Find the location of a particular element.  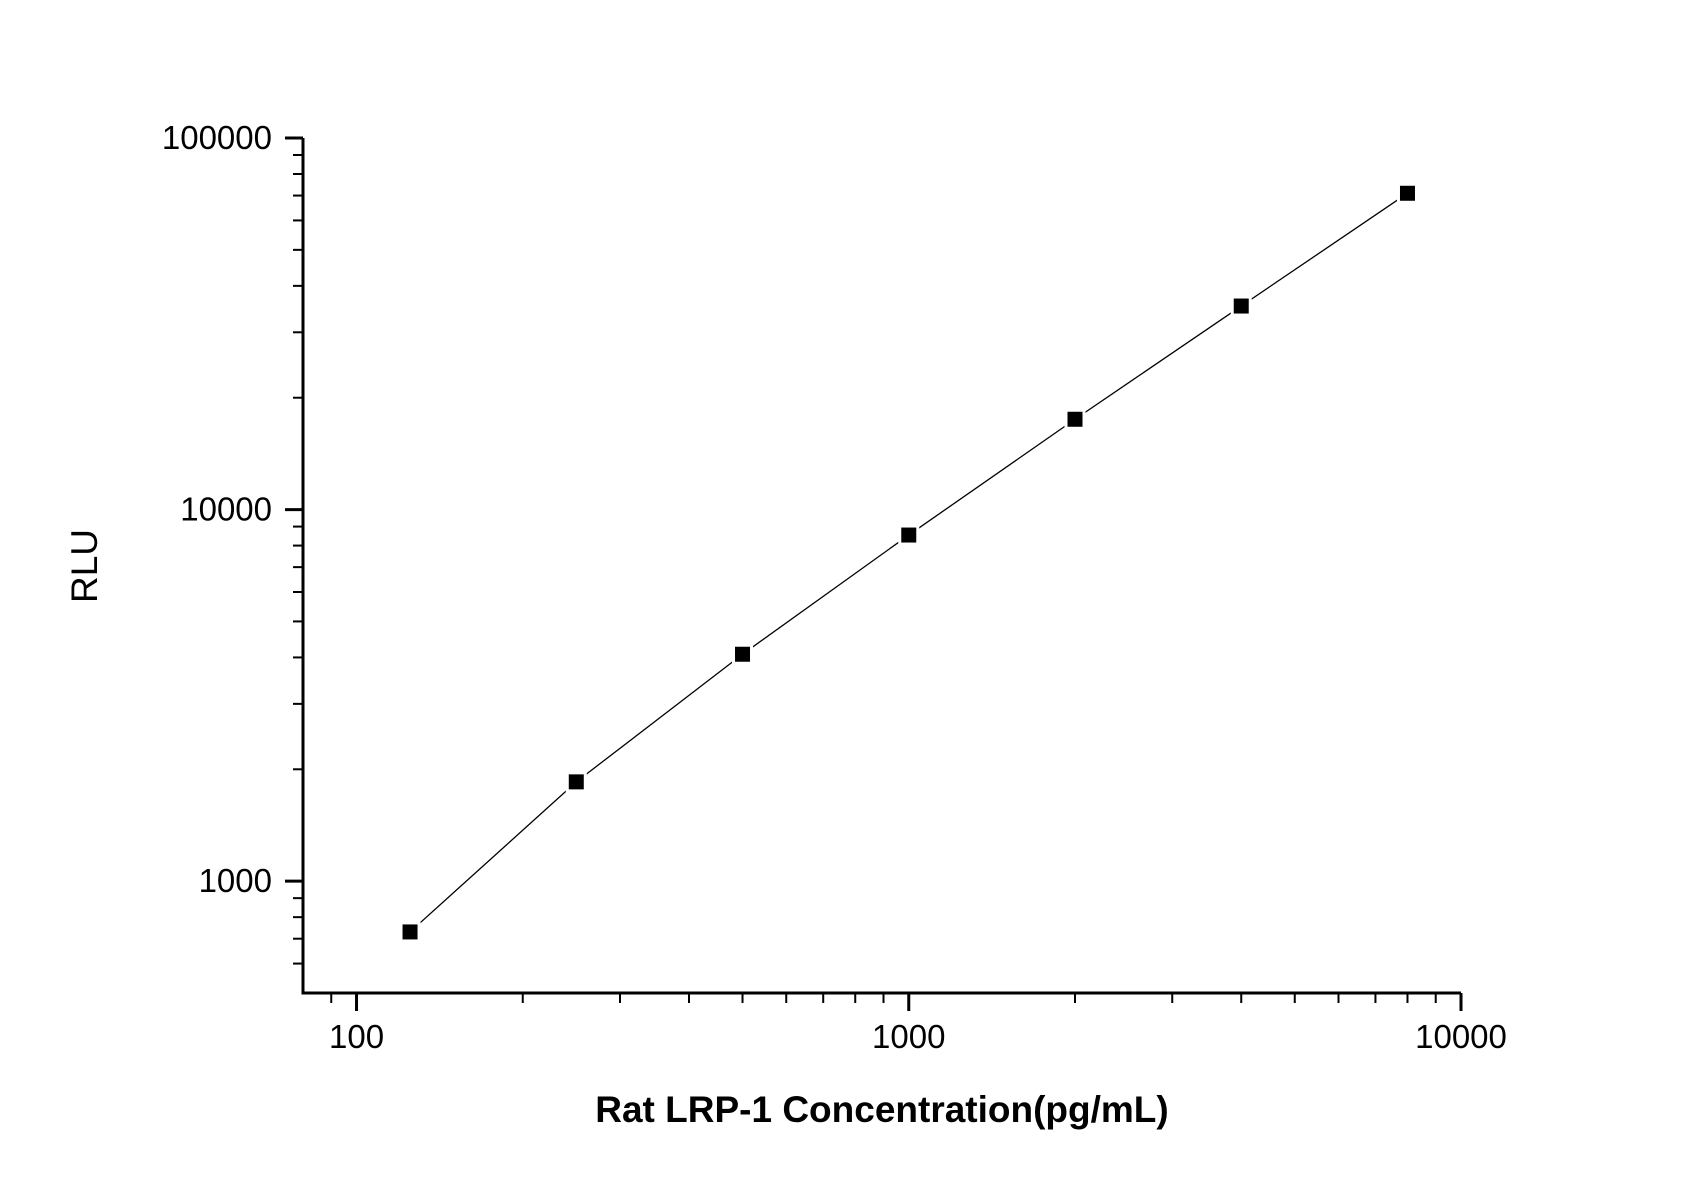

y-tick-label: 1000 is located at coordinates (235, 880).